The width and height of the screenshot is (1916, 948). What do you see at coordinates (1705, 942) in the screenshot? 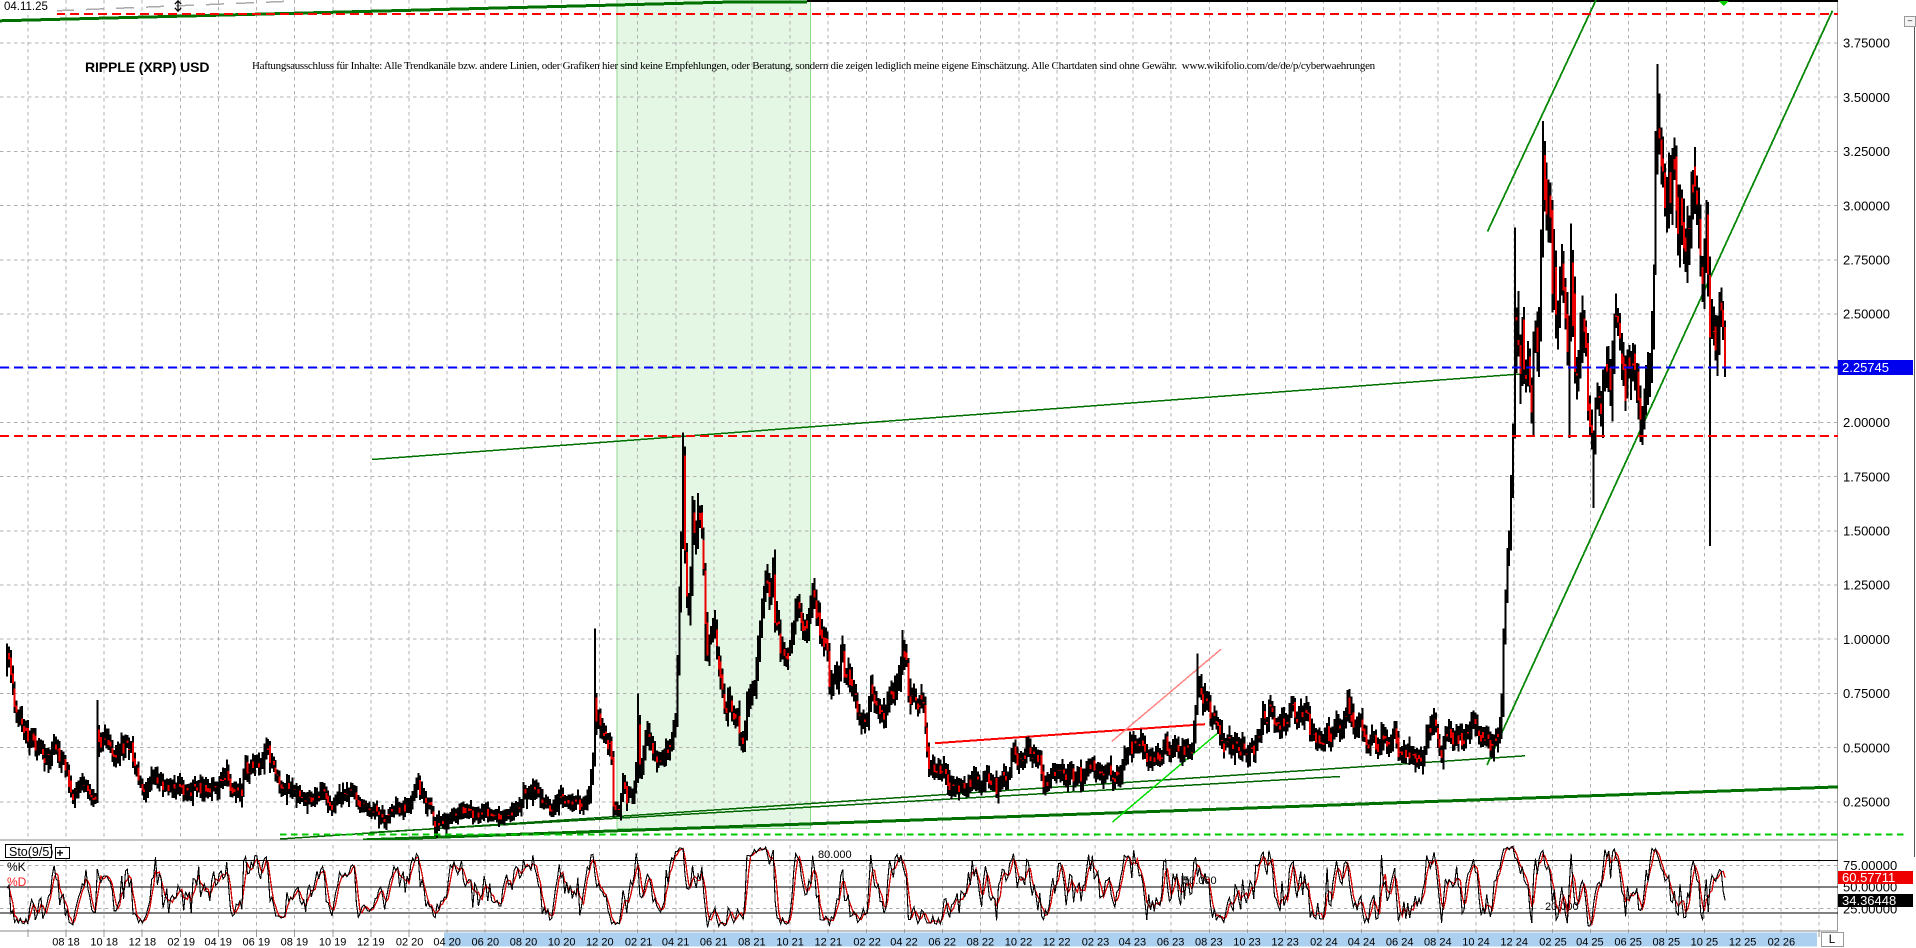
I see `svg-text: 10 25` at bounding box center [1705, 942].